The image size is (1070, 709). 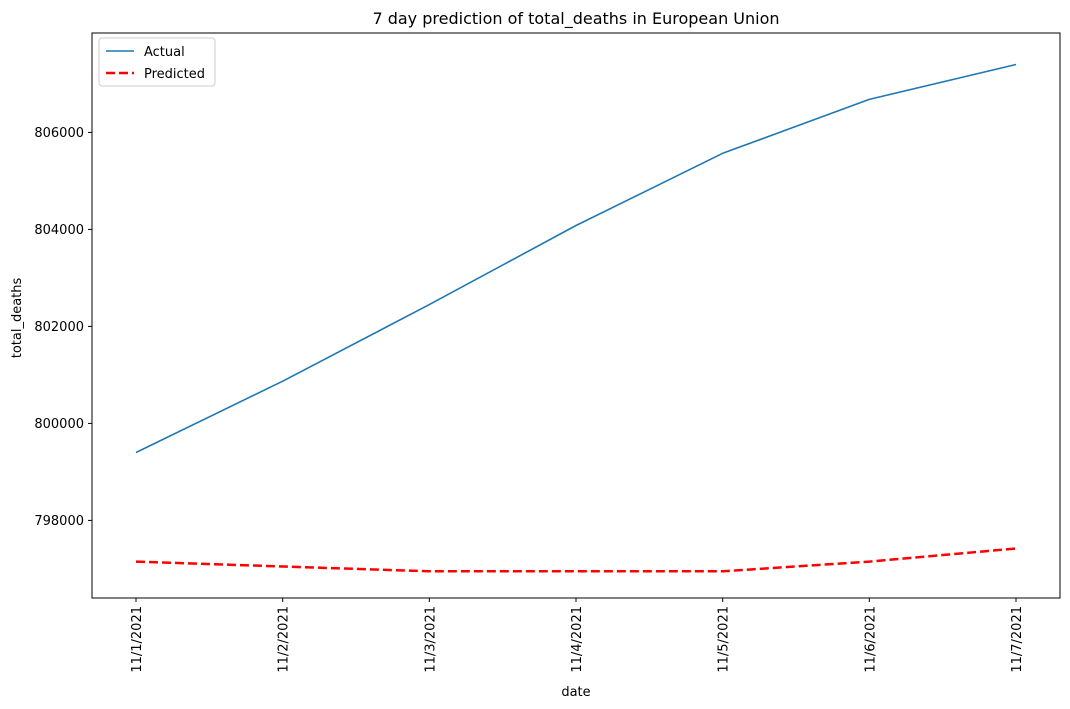 I want to click on series-line-predicted, so click(x=576, y=560).